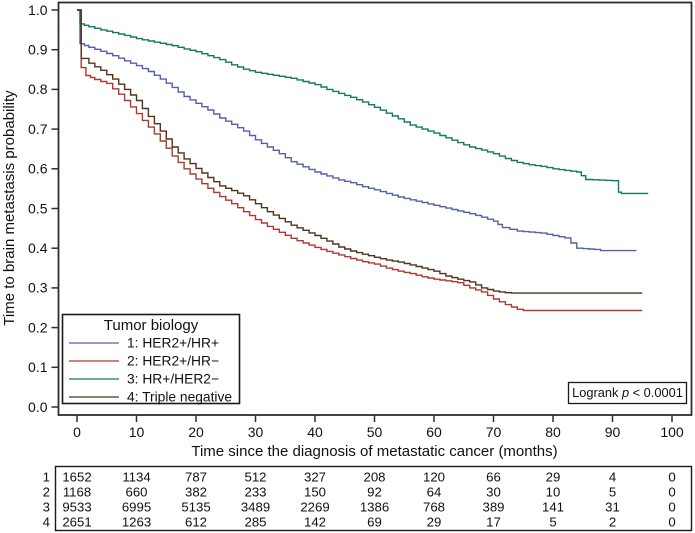 This screenshot has width=695, height=533. I want to click on risk-row-label: 1, so click(46, 477).